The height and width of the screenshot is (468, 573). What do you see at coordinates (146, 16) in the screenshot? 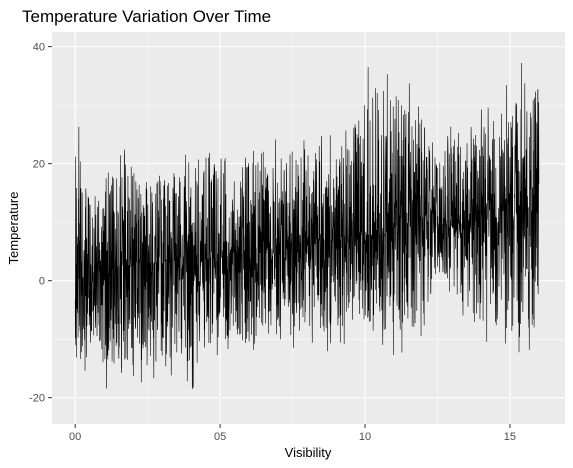
I see `chart-title: Temperature Variation Over Time` at bounding box center [146, 16].